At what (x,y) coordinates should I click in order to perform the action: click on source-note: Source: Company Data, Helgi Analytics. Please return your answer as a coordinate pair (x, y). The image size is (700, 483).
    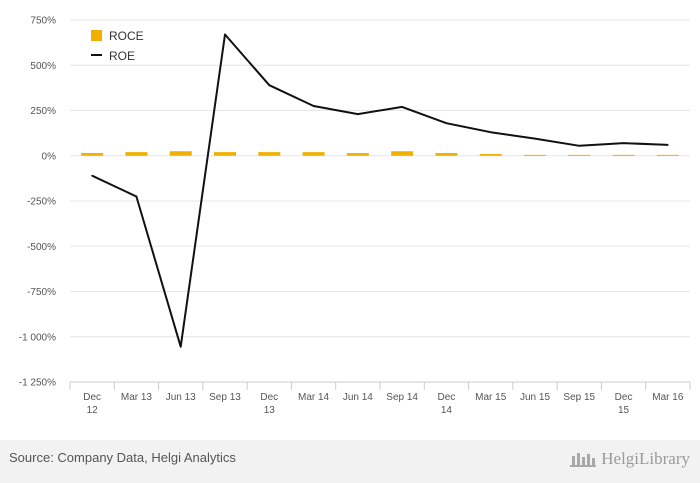
    Looking at the image, I should click on (122, 457).